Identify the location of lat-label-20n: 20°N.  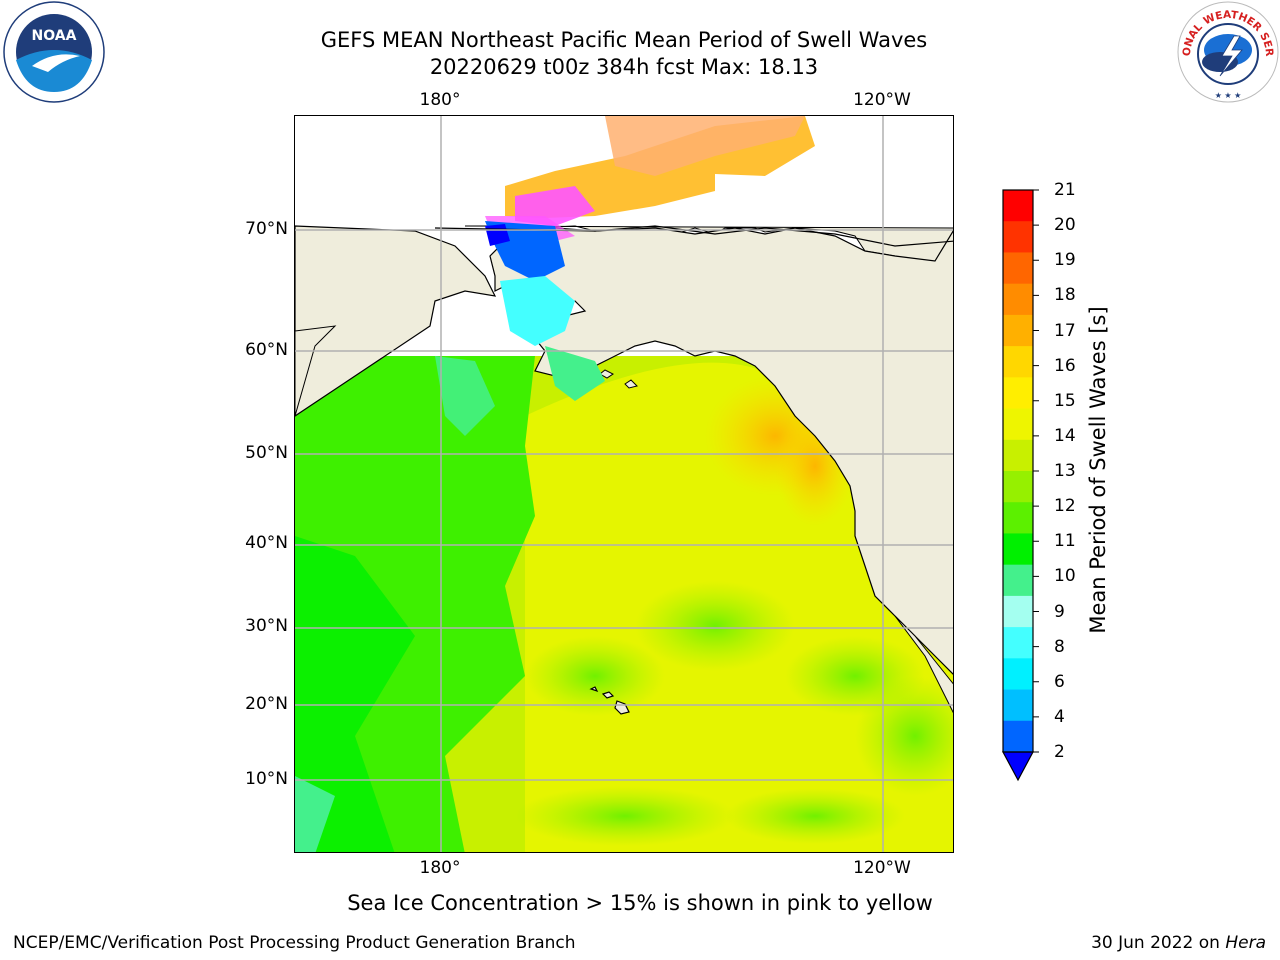
(266, 704).